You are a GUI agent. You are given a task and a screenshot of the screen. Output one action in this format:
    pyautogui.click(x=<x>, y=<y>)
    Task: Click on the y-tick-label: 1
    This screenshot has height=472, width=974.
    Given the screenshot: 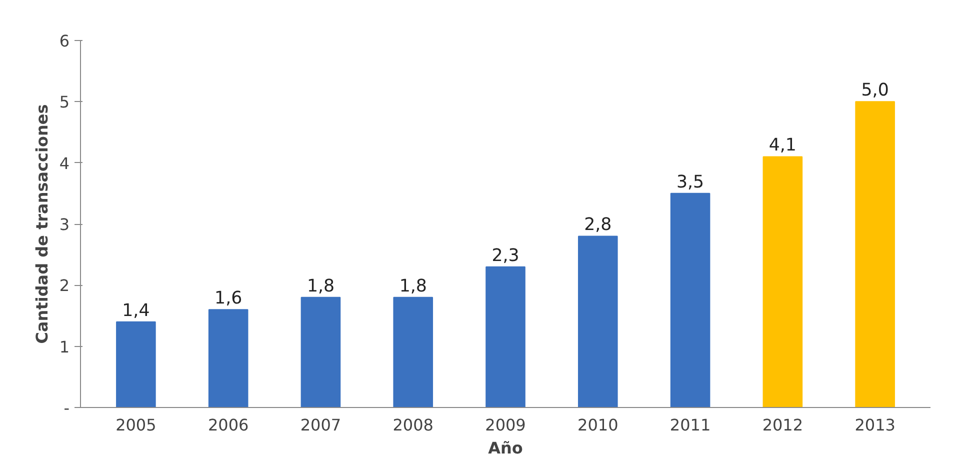 What is the action you would take?
    pyautogui.click(x=64, y=346)
    